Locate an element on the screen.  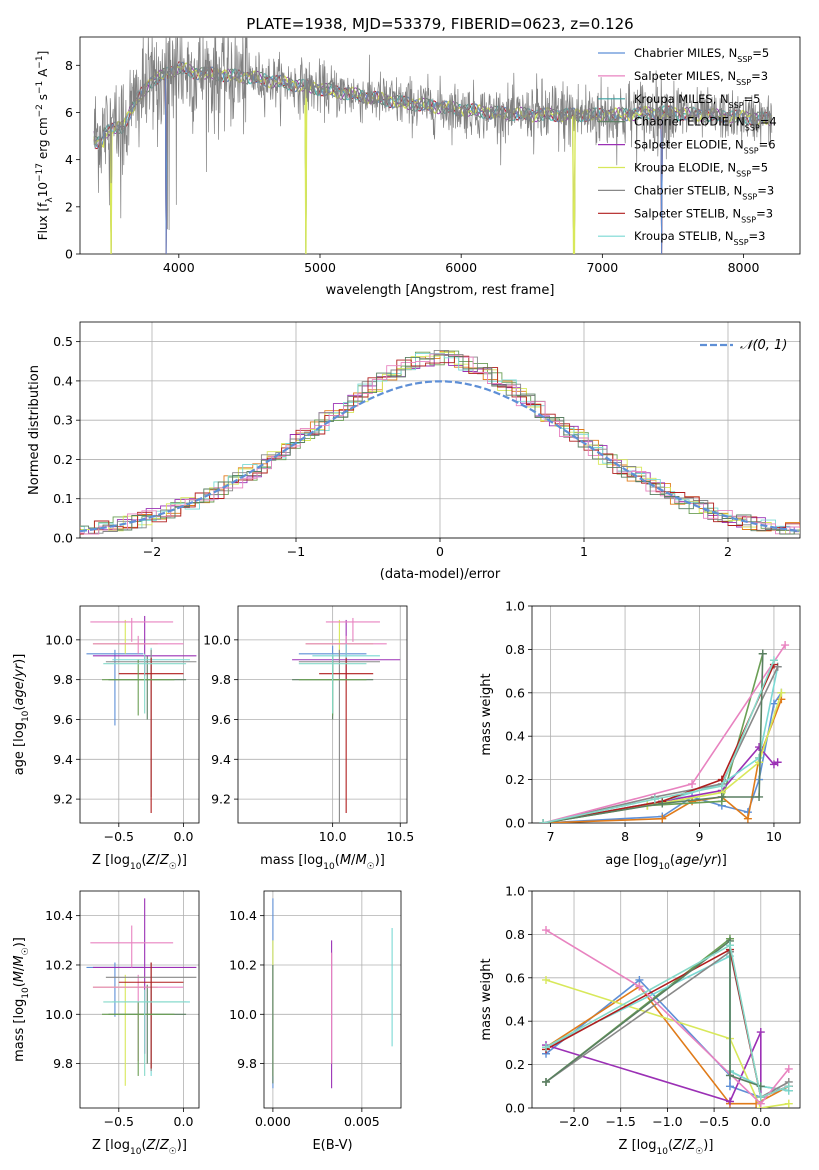
mass-weight-vs-age-xtick-label: 10 is located at coordinates (774, 836).